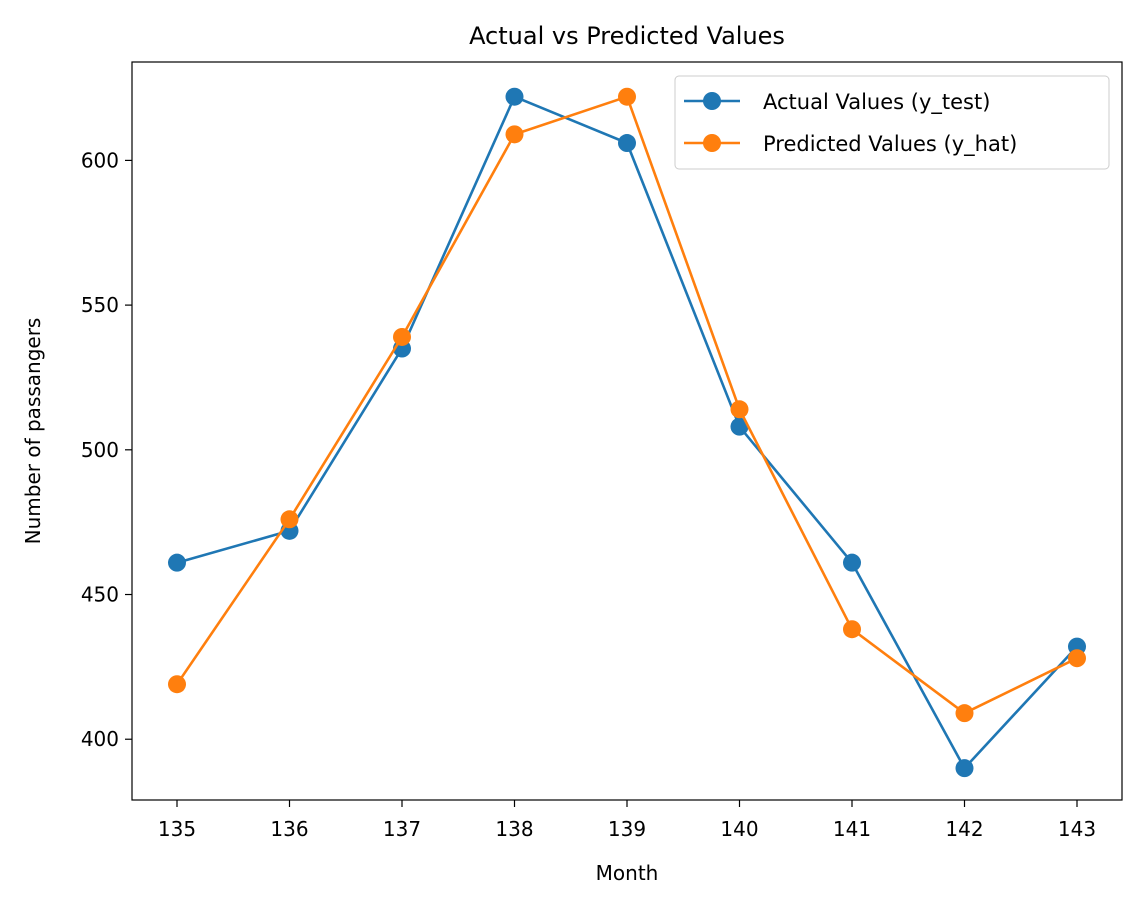  Describe the element at coordinates (100, 450) in the screenshot. I see `y-tick-label: 500` at that location.